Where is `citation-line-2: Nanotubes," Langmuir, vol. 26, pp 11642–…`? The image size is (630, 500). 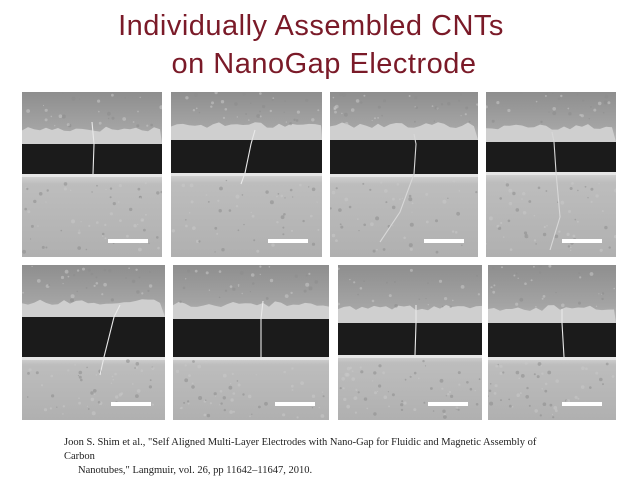
citation-line-2: Nanotubes," Langmuir, vol. 26, pp 11642–… is located at coordinates (195, 470).